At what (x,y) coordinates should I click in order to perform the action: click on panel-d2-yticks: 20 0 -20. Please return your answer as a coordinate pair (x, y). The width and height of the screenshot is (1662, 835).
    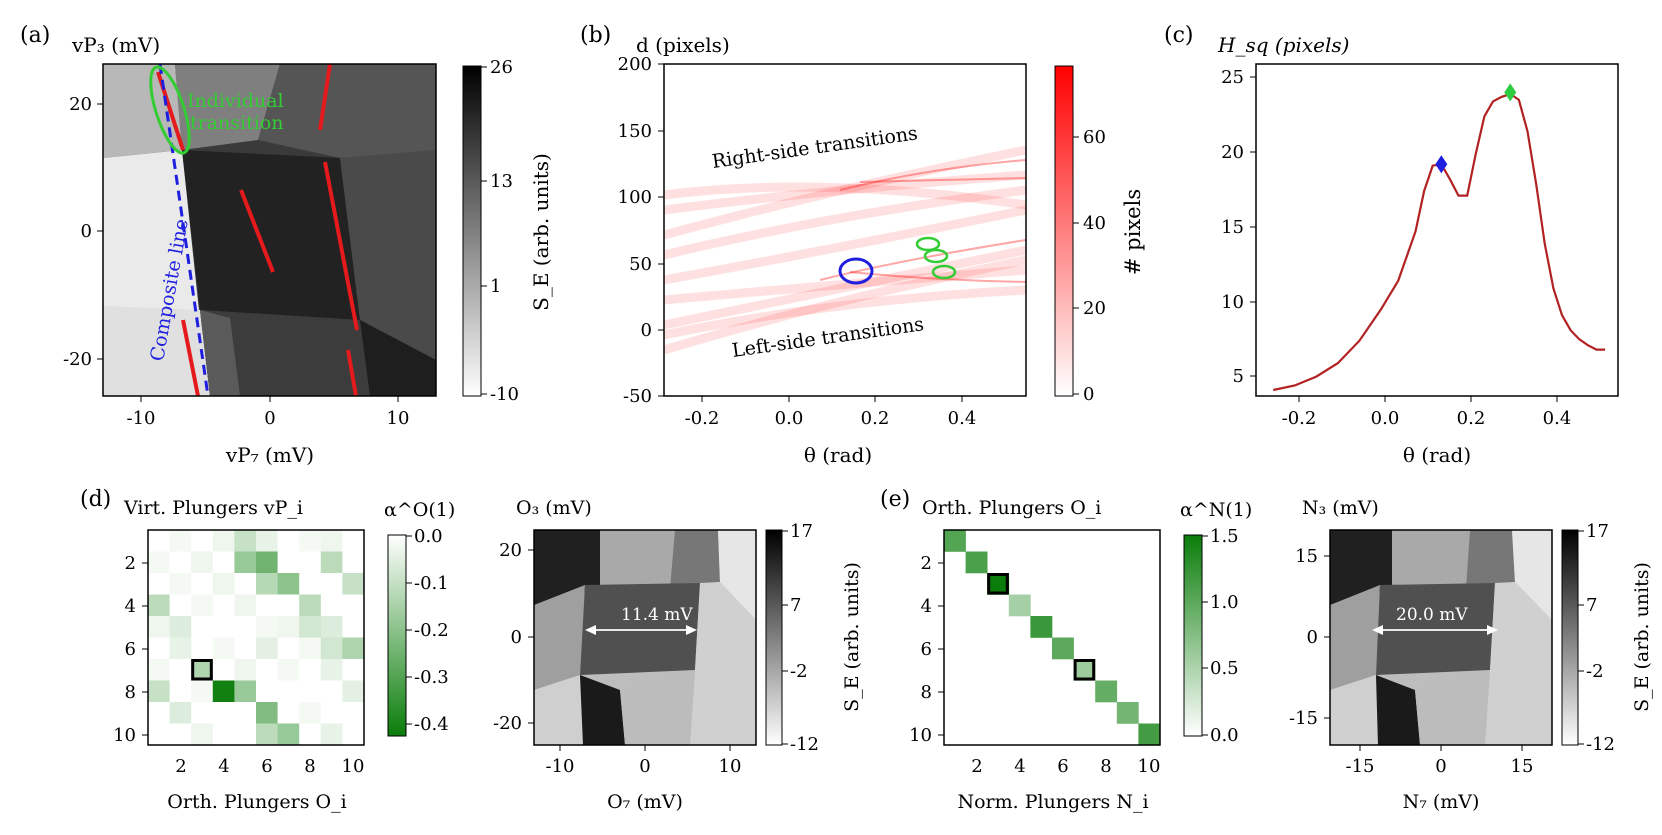
    Looking at the image, I should click on (513, 637).